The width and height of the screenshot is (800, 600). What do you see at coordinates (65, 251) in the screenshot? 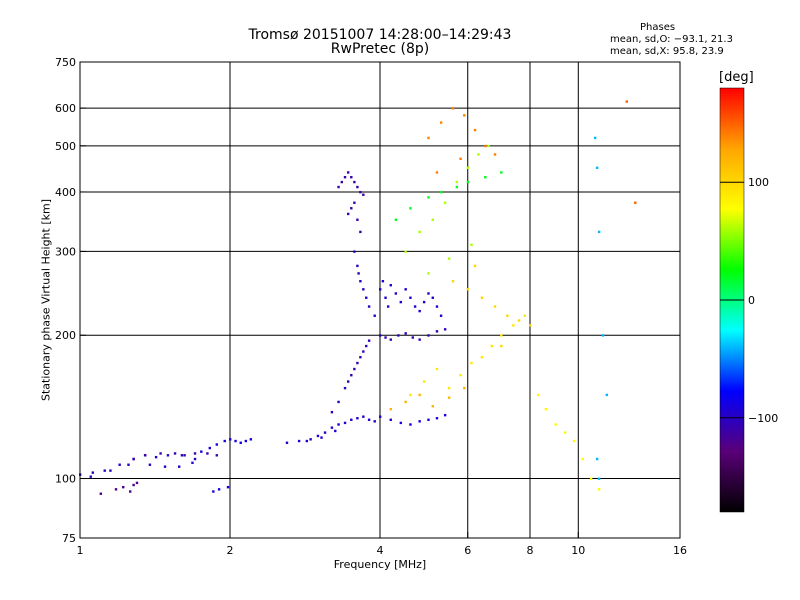
I see `y-tick-label: 300` at bounding box center [65, 251].